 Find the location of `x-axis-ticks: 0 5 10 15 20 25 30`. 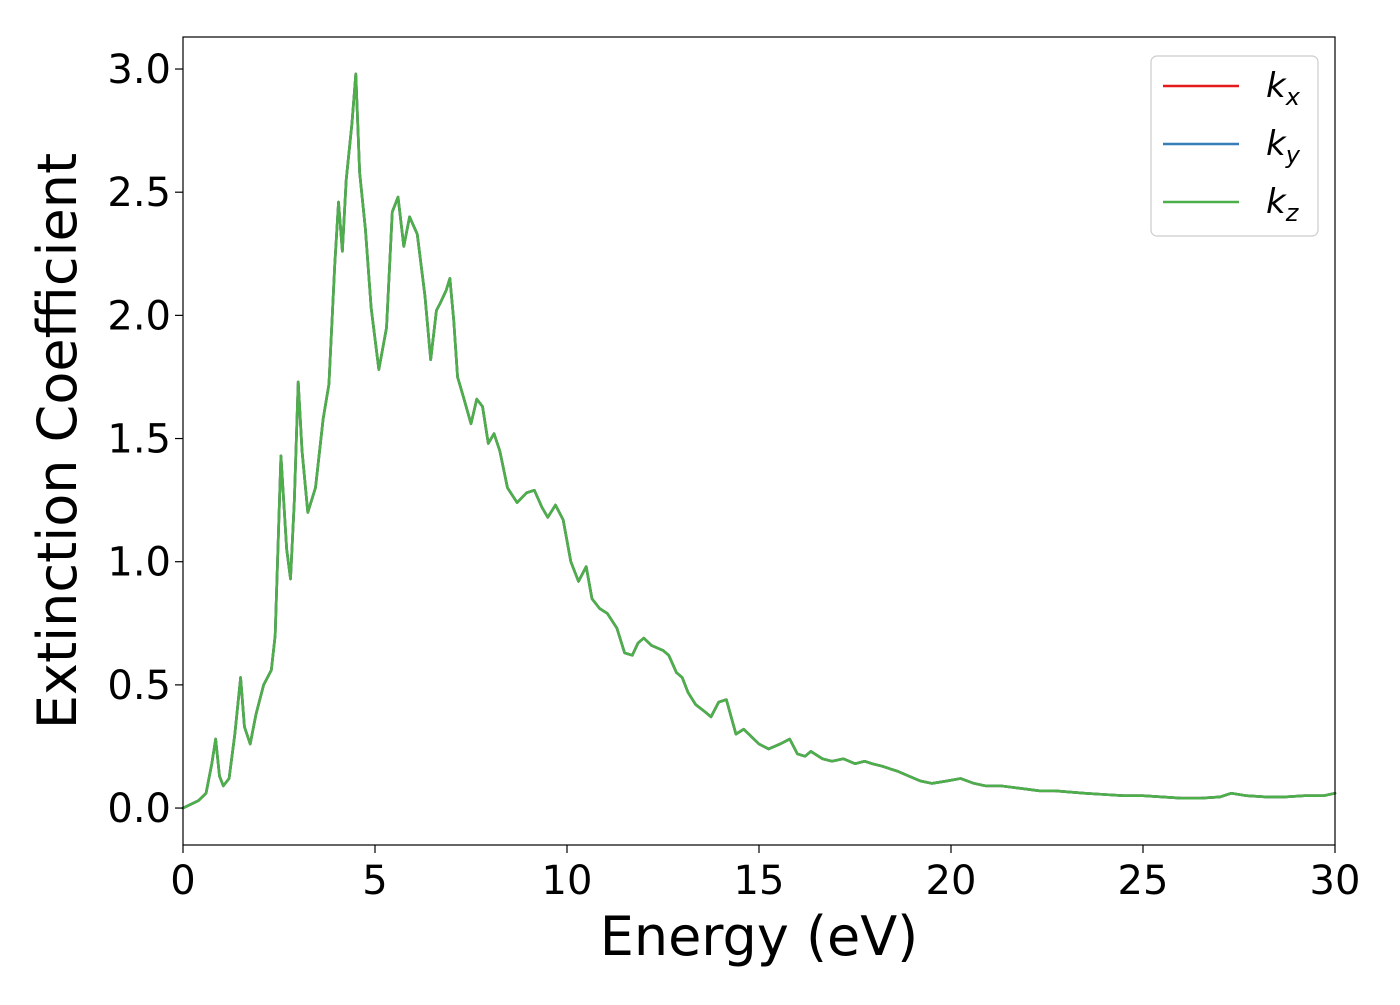

x-axis-ticks: 0 5 10 15 20 25 30 is located at coordinates (765, 874).